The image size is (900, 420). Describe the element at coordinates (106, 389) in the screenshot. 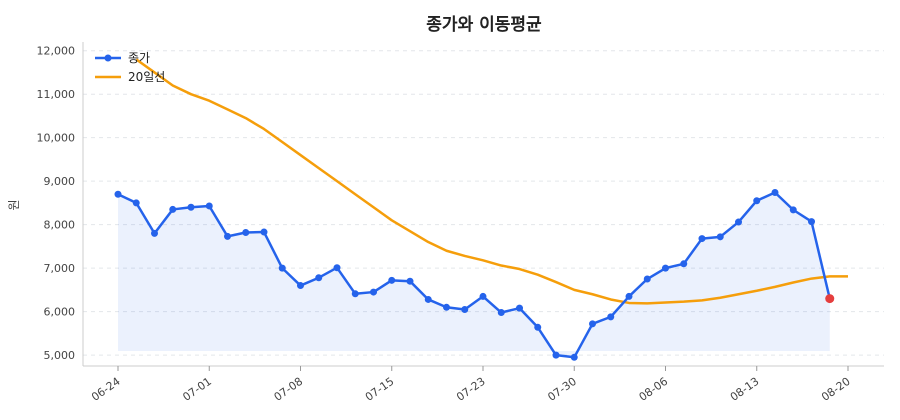

I see `x-tick-label: 06-24` at that location.